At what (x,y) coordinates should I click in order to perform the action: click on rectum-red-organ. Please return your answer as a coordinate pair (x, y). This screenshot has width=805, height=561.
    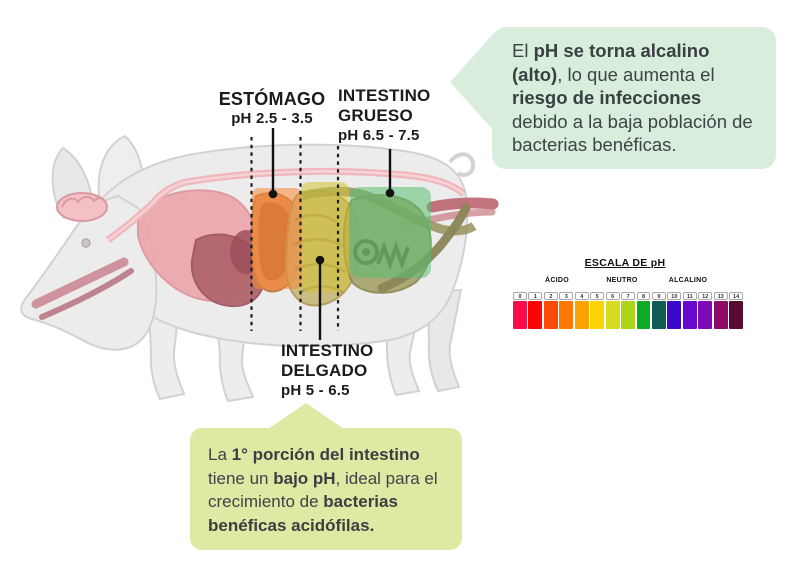
    Looking at the image, I should click on (462, 205).